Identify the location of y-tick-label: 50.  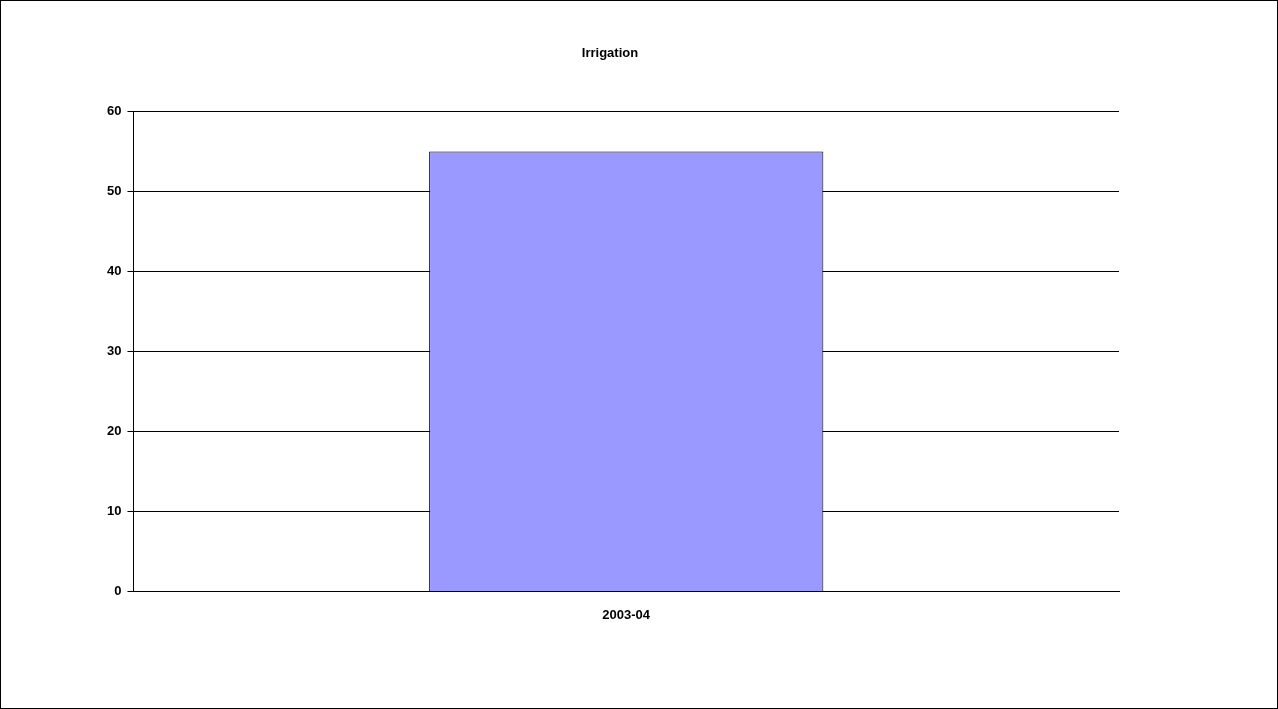
(114, 191).